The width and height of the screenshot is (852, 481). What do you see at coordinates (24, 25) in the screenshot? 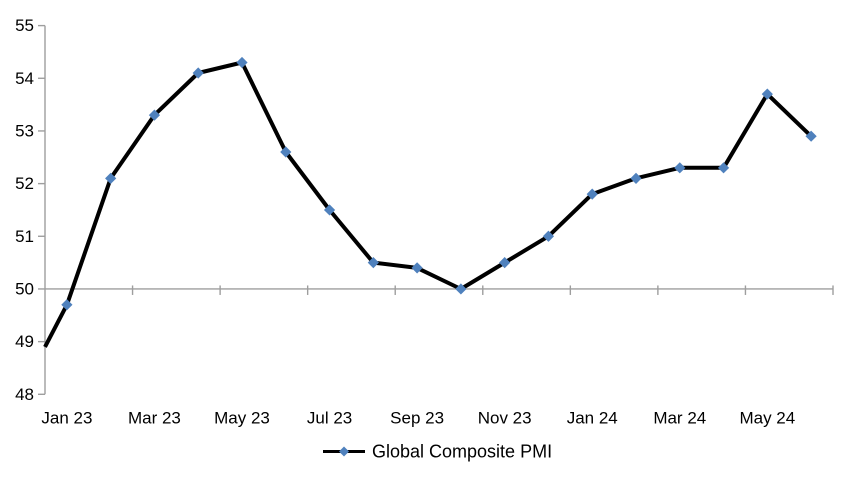
I see `y-tick-label: 55` at bounding box center [24, 25].